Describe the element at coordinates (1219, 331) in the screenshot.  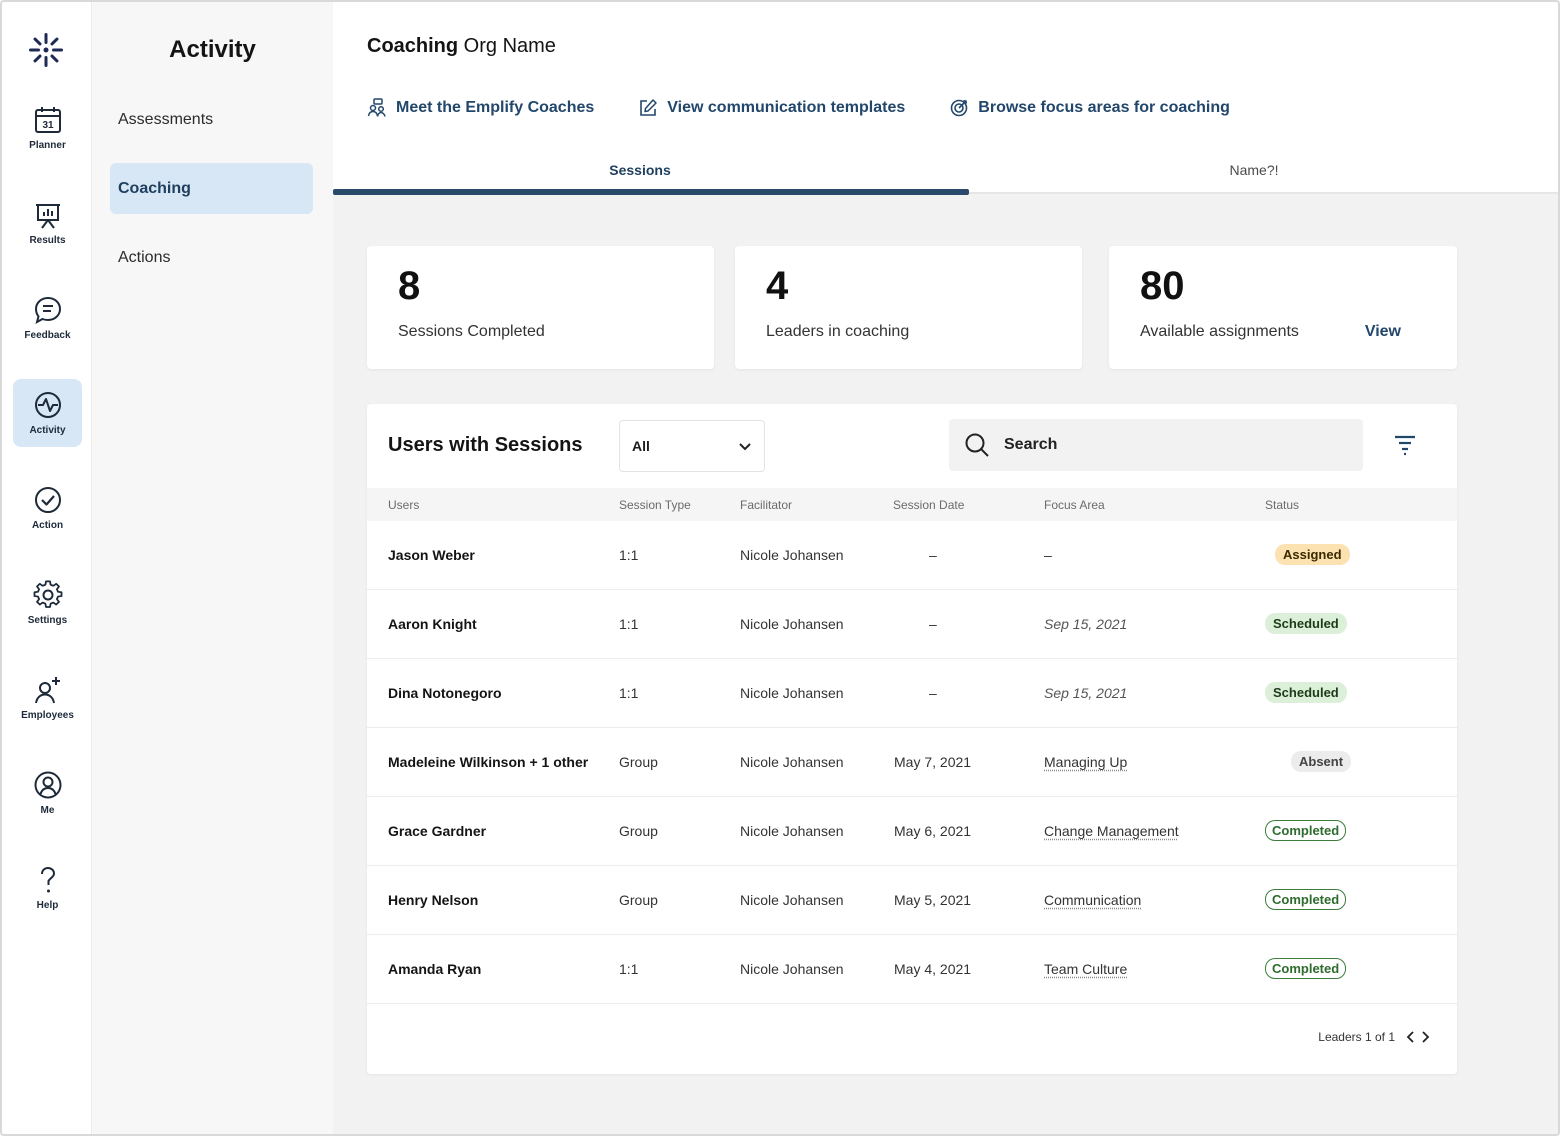
I see `stat-label: Available assignments` at that location.